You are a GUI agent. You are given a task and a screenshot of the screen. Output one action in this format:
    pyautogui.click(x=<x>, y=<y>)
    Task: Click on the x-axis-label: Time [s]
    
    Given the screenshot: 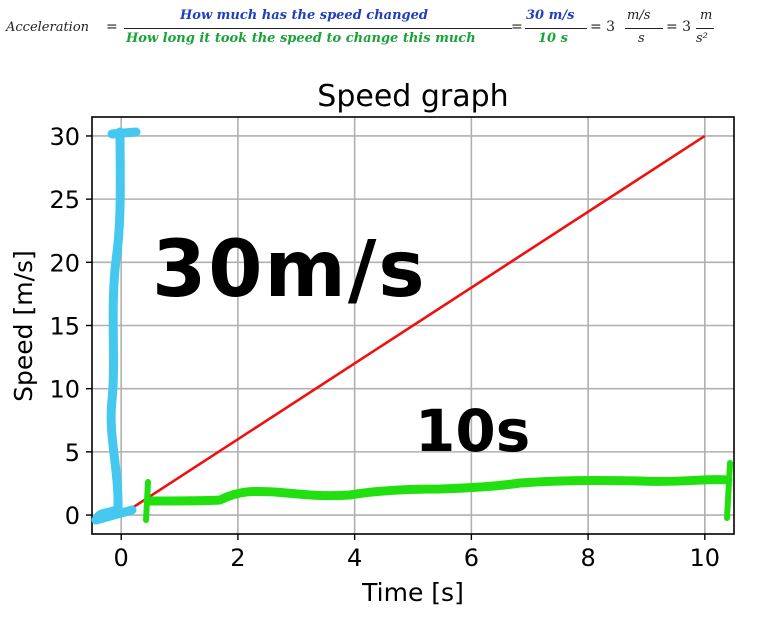 What is the action you would take?
    pyautogui.click(x=412, y=592)
    